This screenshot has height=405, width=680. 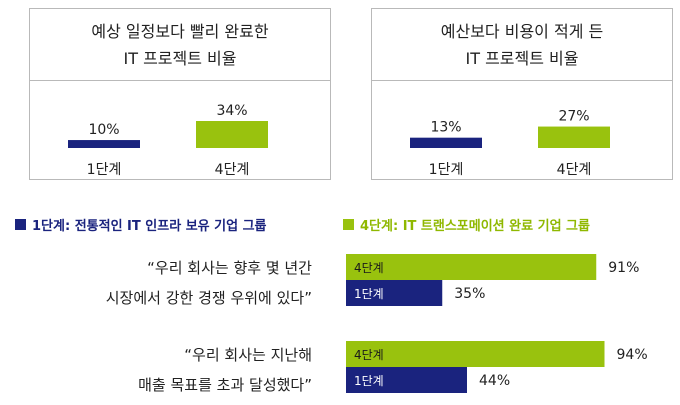 What do you see at coordinates (248, 355) in the screenshot?
I see `quote-line-1: “우리 회사는 지난해` at bounding box center [248, 355].